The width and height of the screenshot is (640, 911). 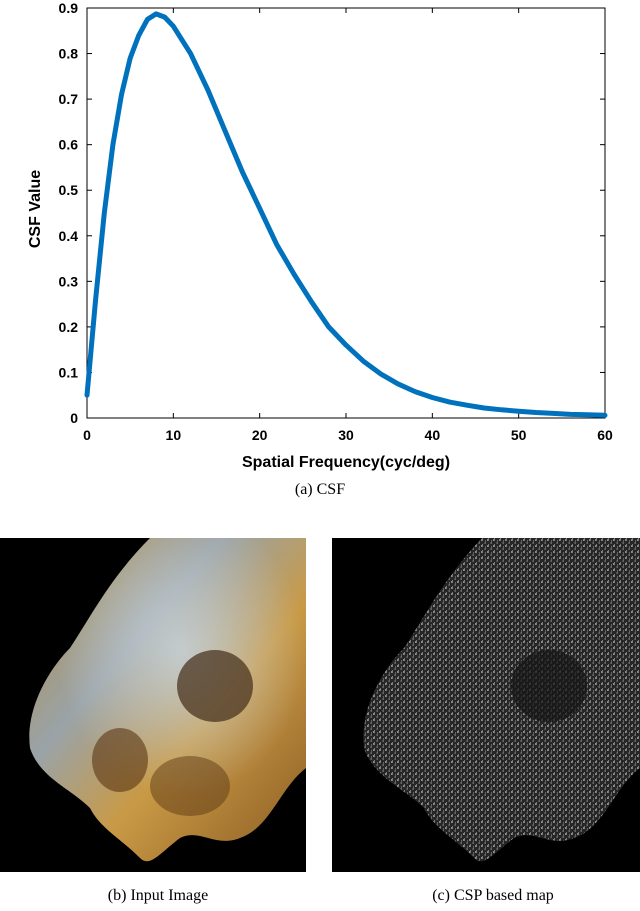 What do you see at coordinates (346, 462) in the screenshot?
I see `x-axis-label: Spatial Frequency(cyc/deg)` at bounding box center [346, 462].